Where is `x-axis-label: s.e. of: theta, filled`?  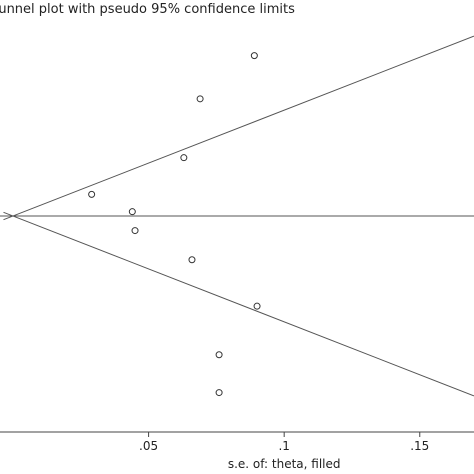
x-axis-label: s.e. of: theta, filled is located at coordinates (284, 464).